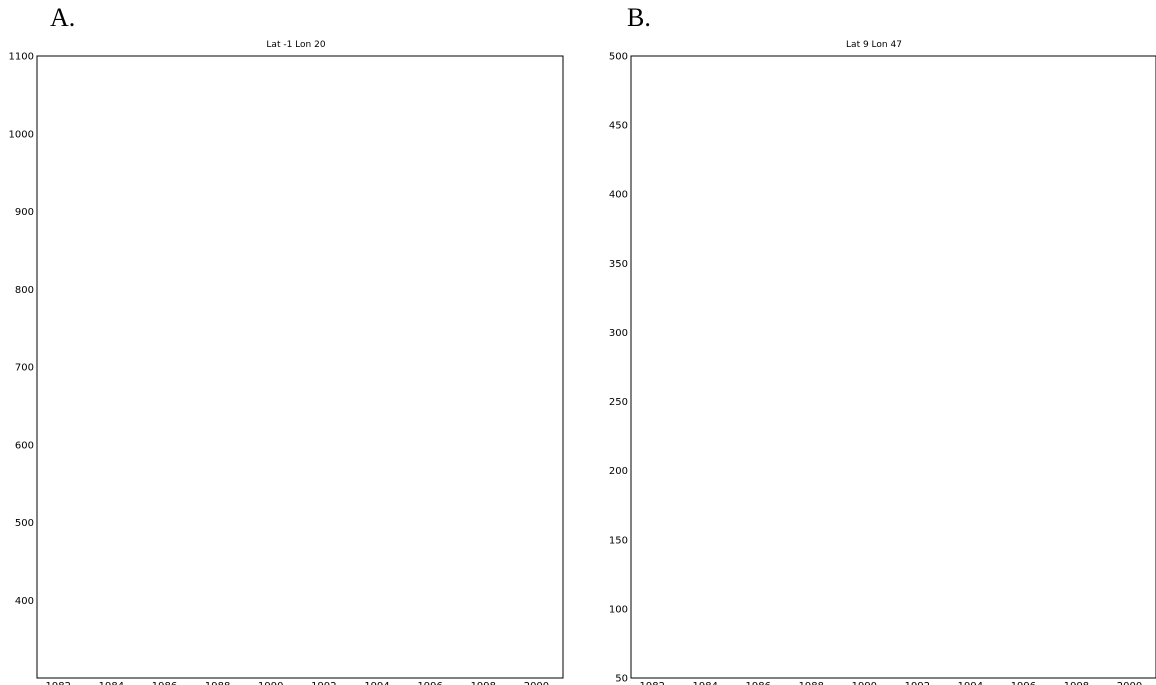 The height and width of the screenshot is (685, 1156). Describe the element at coordinates (618, 126) in the screenshot. I see `y-tick-label: 450` at that location.